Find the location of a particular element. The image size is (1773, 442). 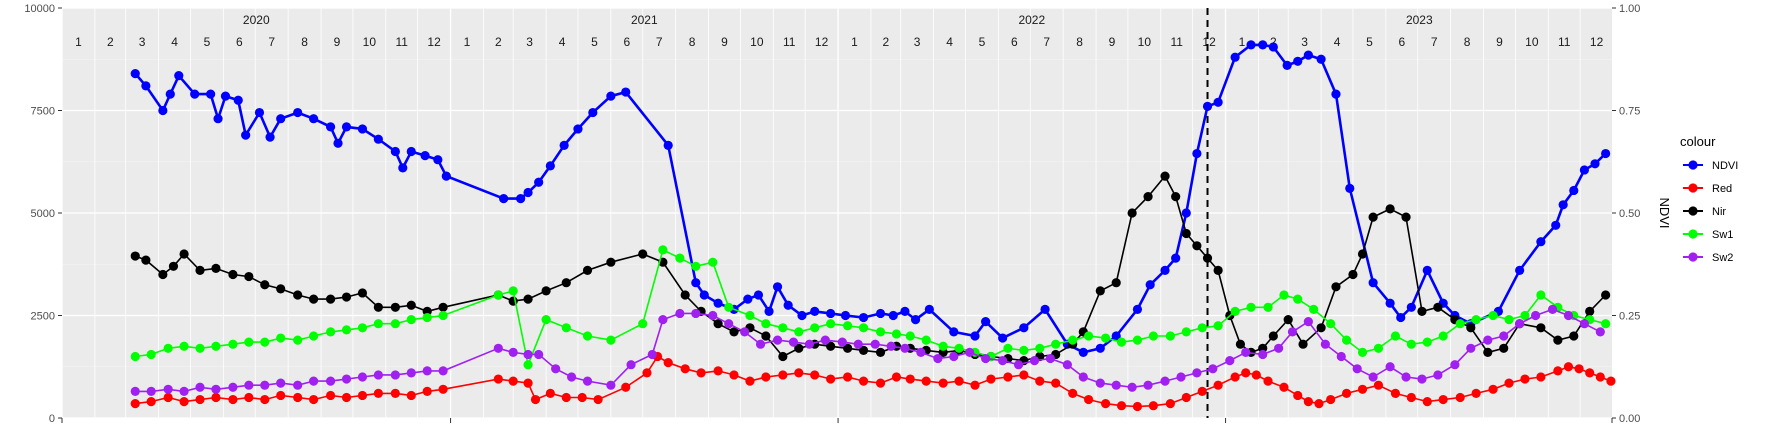

legend-key-point-nir is located at coordinates (1693, 211).